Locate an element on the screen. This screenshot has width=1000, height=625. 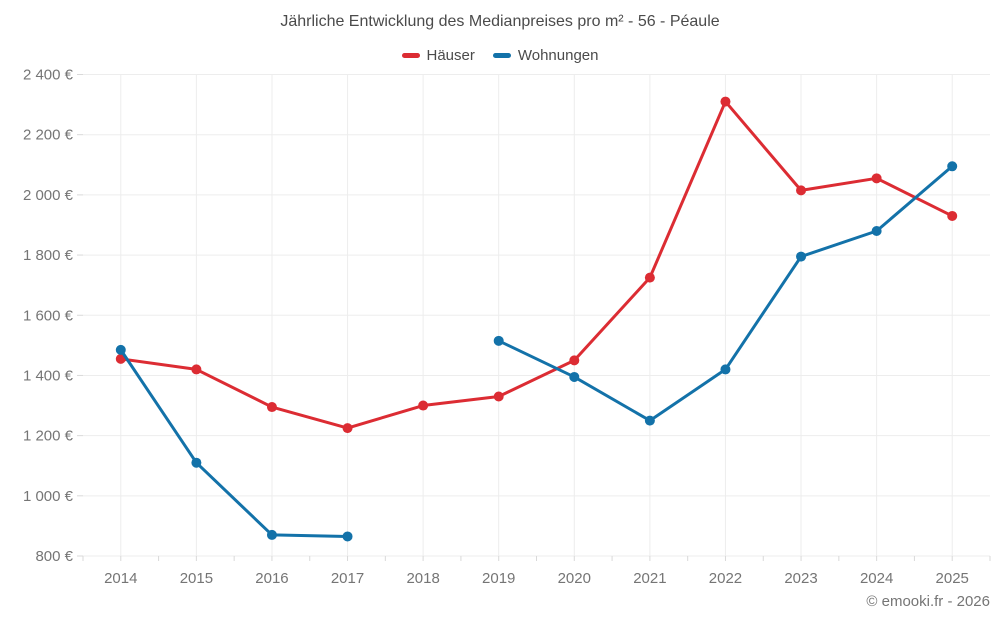
svg-text: 2018 is located at coordinates (422, 578).